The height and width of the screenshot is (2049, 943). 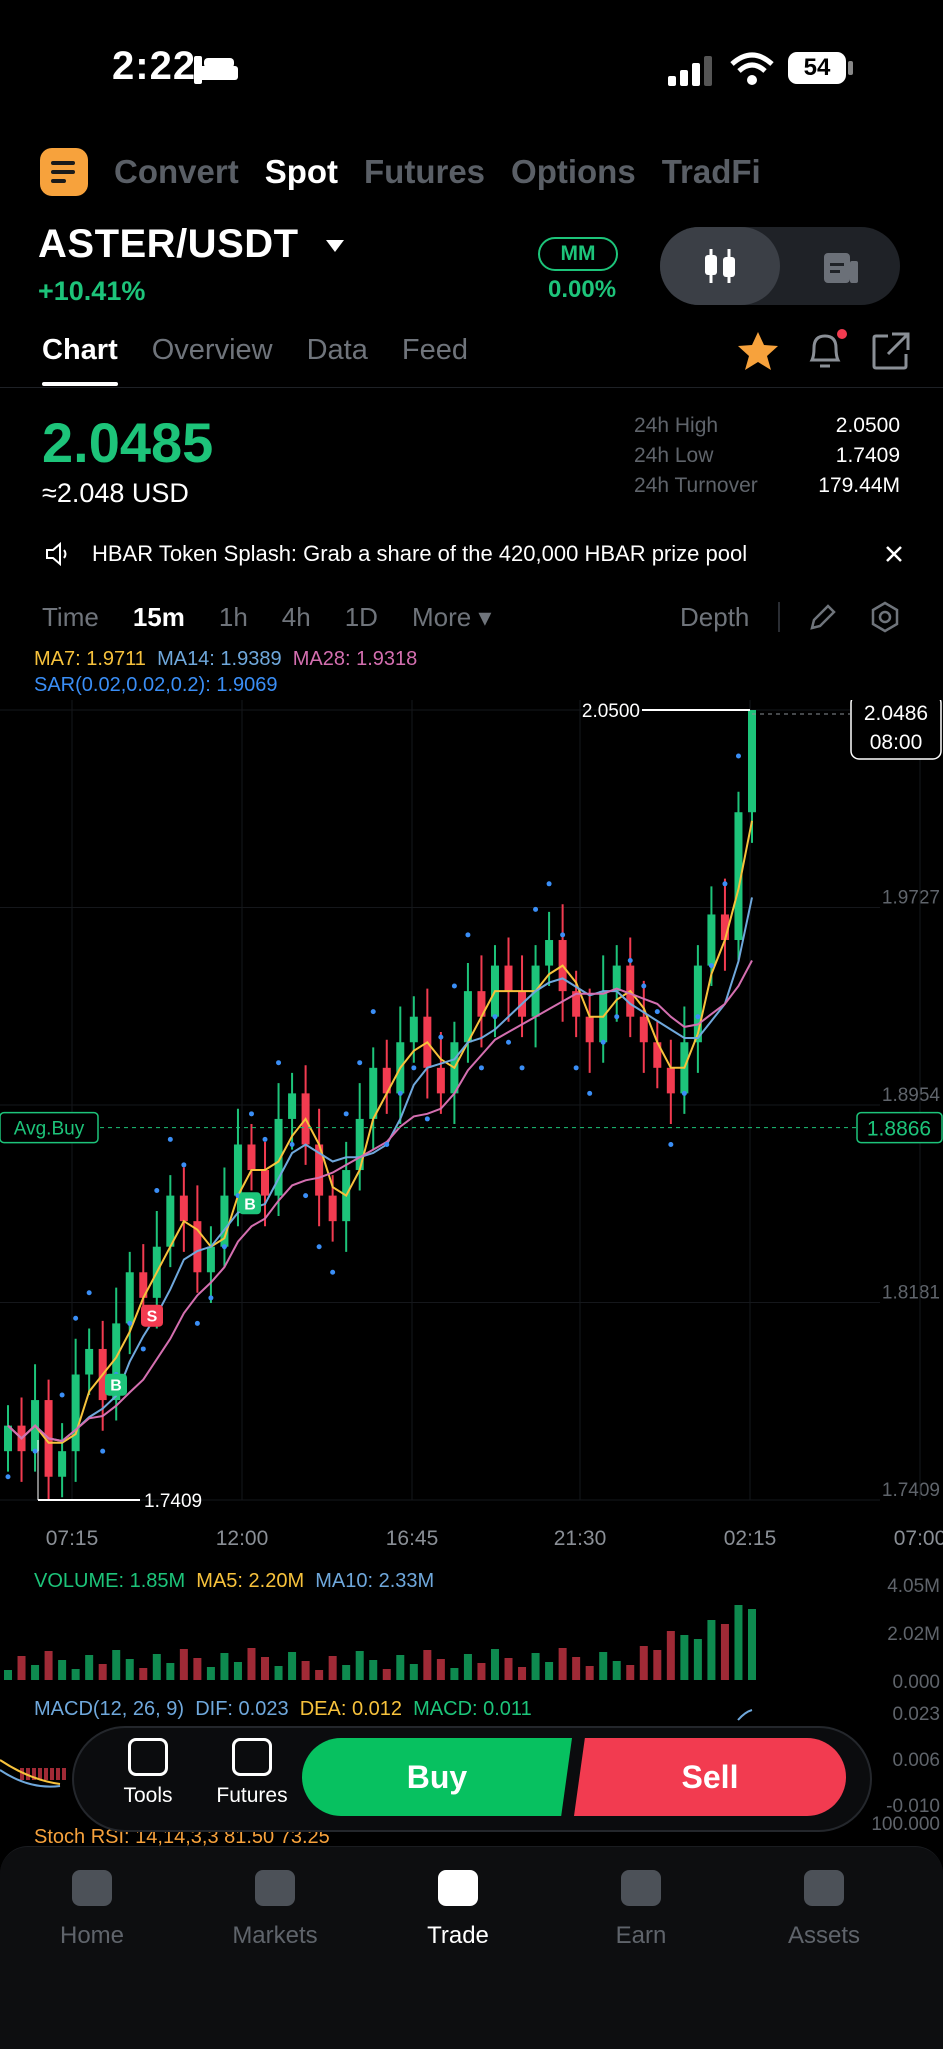 I want to click on timeframe-4h: 4h, so click(x=296, y=617).